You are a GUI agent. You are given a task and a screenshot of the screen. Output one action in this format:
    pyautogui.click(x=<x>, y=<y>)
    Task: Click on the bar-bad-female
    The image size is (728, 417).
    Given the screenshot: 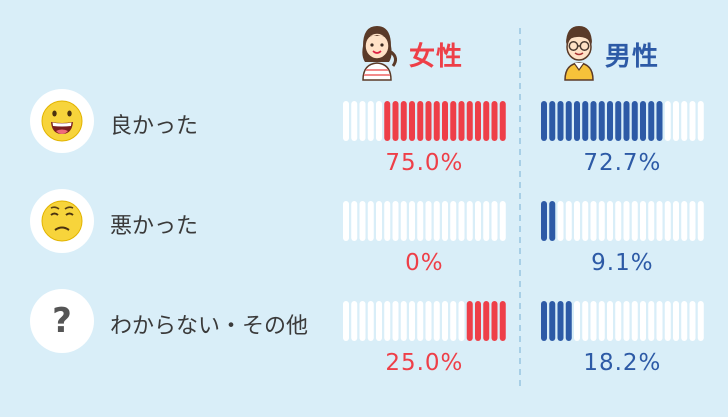 What is the action you would take?
    pyautogui.click(x=424, y=221)
    